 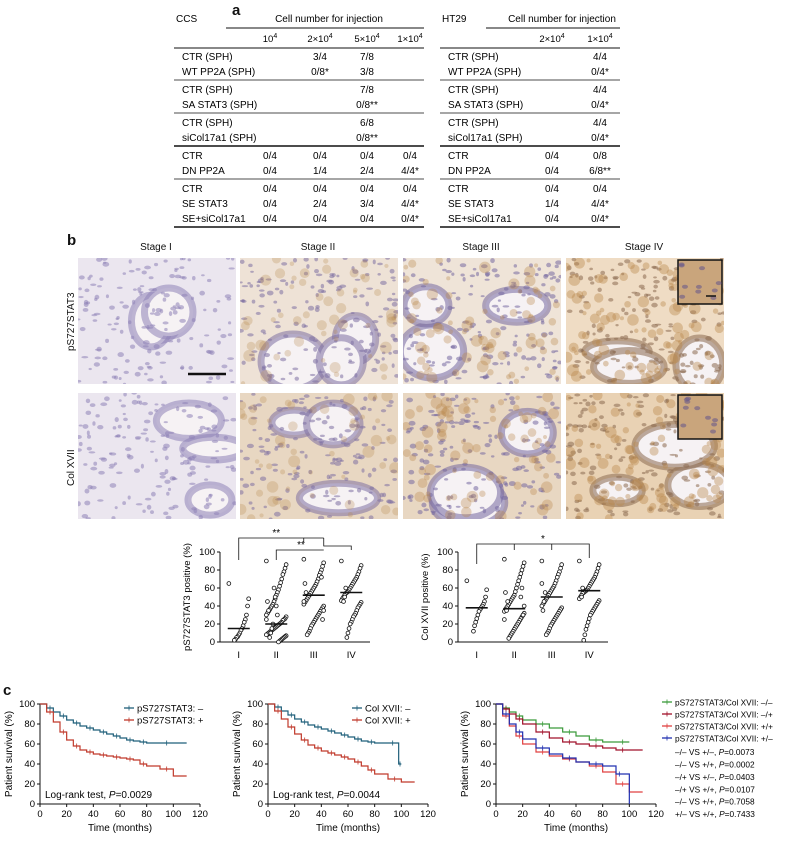 I want to click on legend-label: pS727STAT3/Col XVII: –/+, so click(x=724, y=715).